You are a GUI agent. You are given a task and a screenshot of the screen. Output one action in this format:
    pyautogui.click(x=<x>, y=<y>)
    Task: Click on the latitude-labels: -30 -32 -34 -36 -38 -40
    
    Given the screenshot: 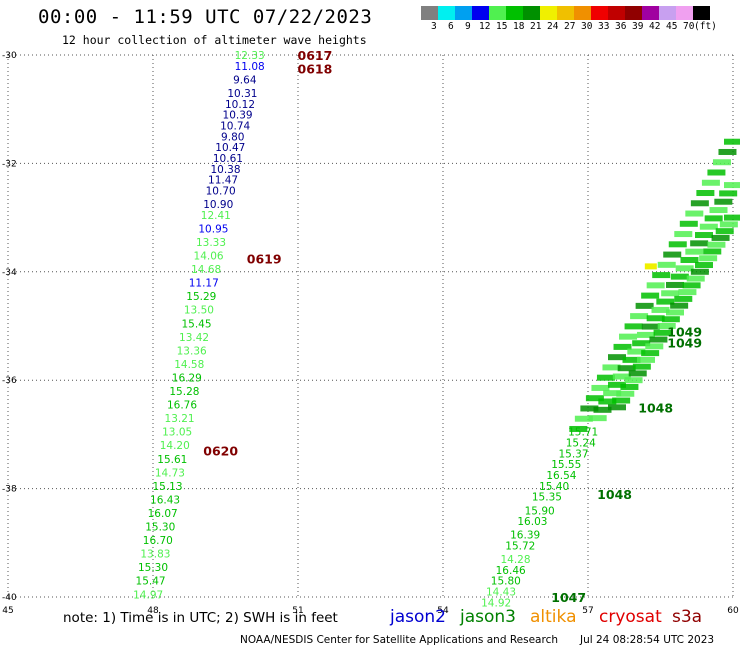 What is the action you would take?
    pyautogui.click(x=9, y=327)
    